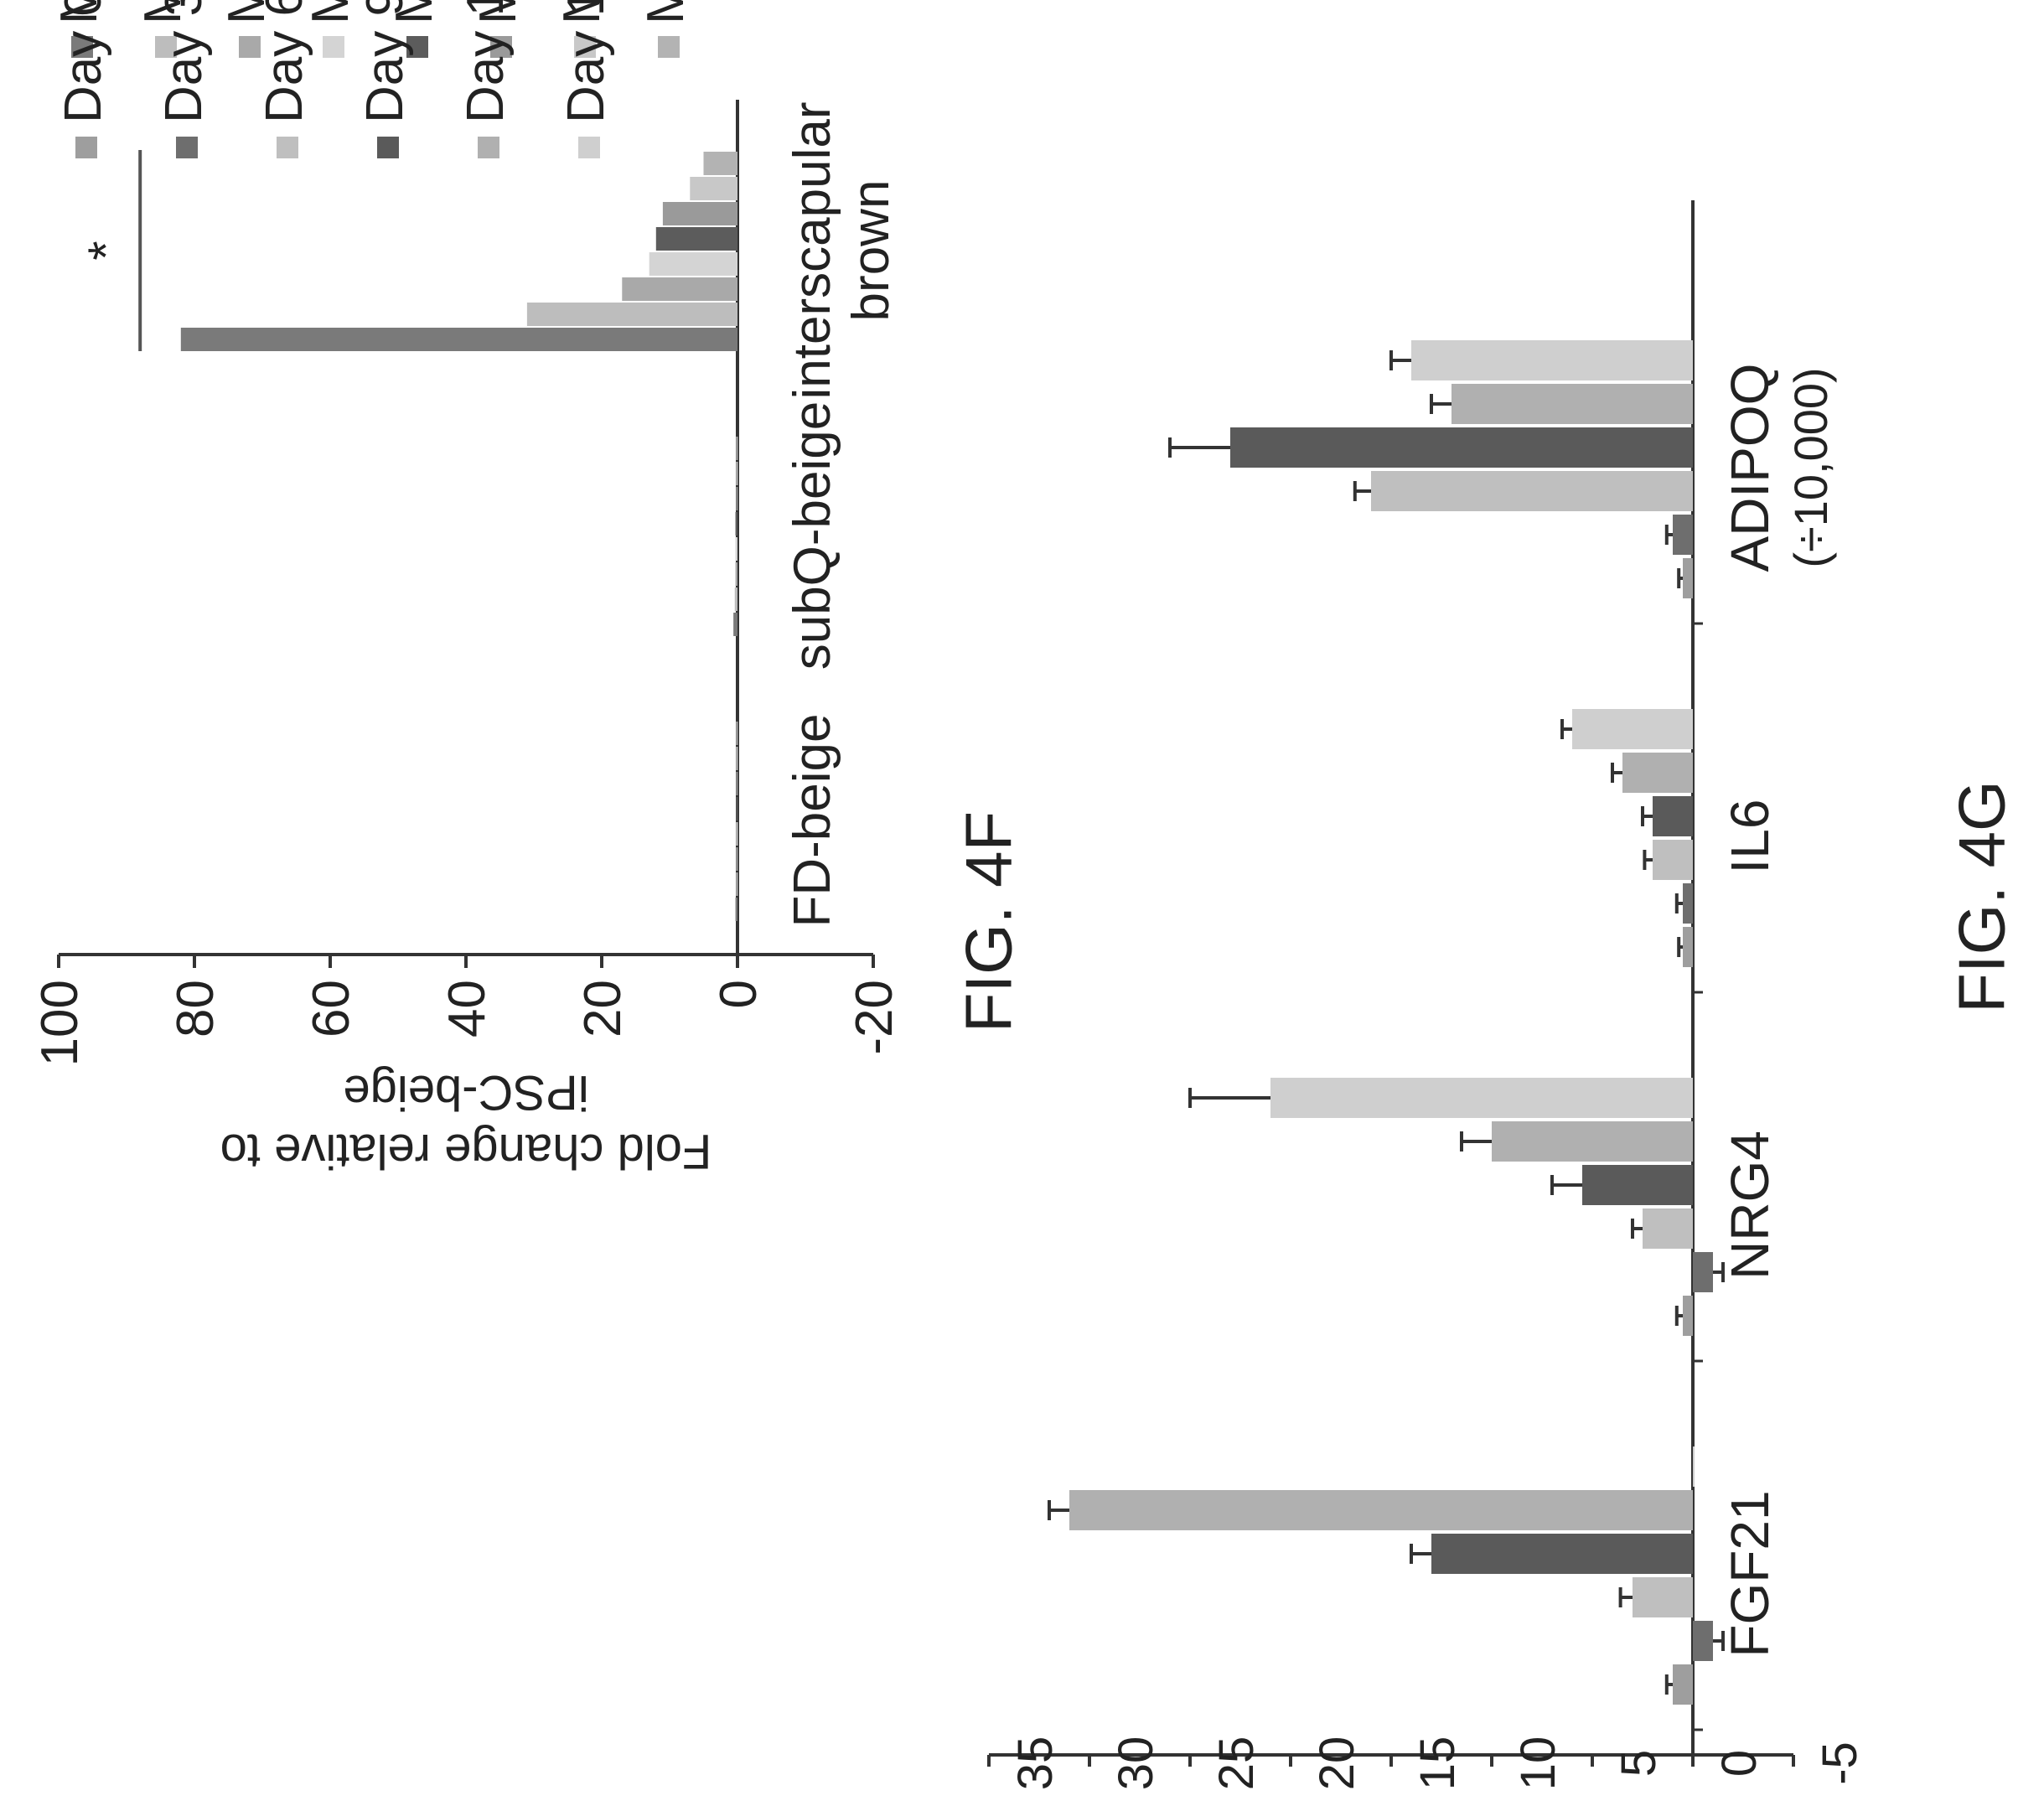 This screenshot has height=1801, width=2044. What do you see at coordinates (486, 61) in the screenshot?
I see `legend-label: Day 12` at bounding box center [486, 61].